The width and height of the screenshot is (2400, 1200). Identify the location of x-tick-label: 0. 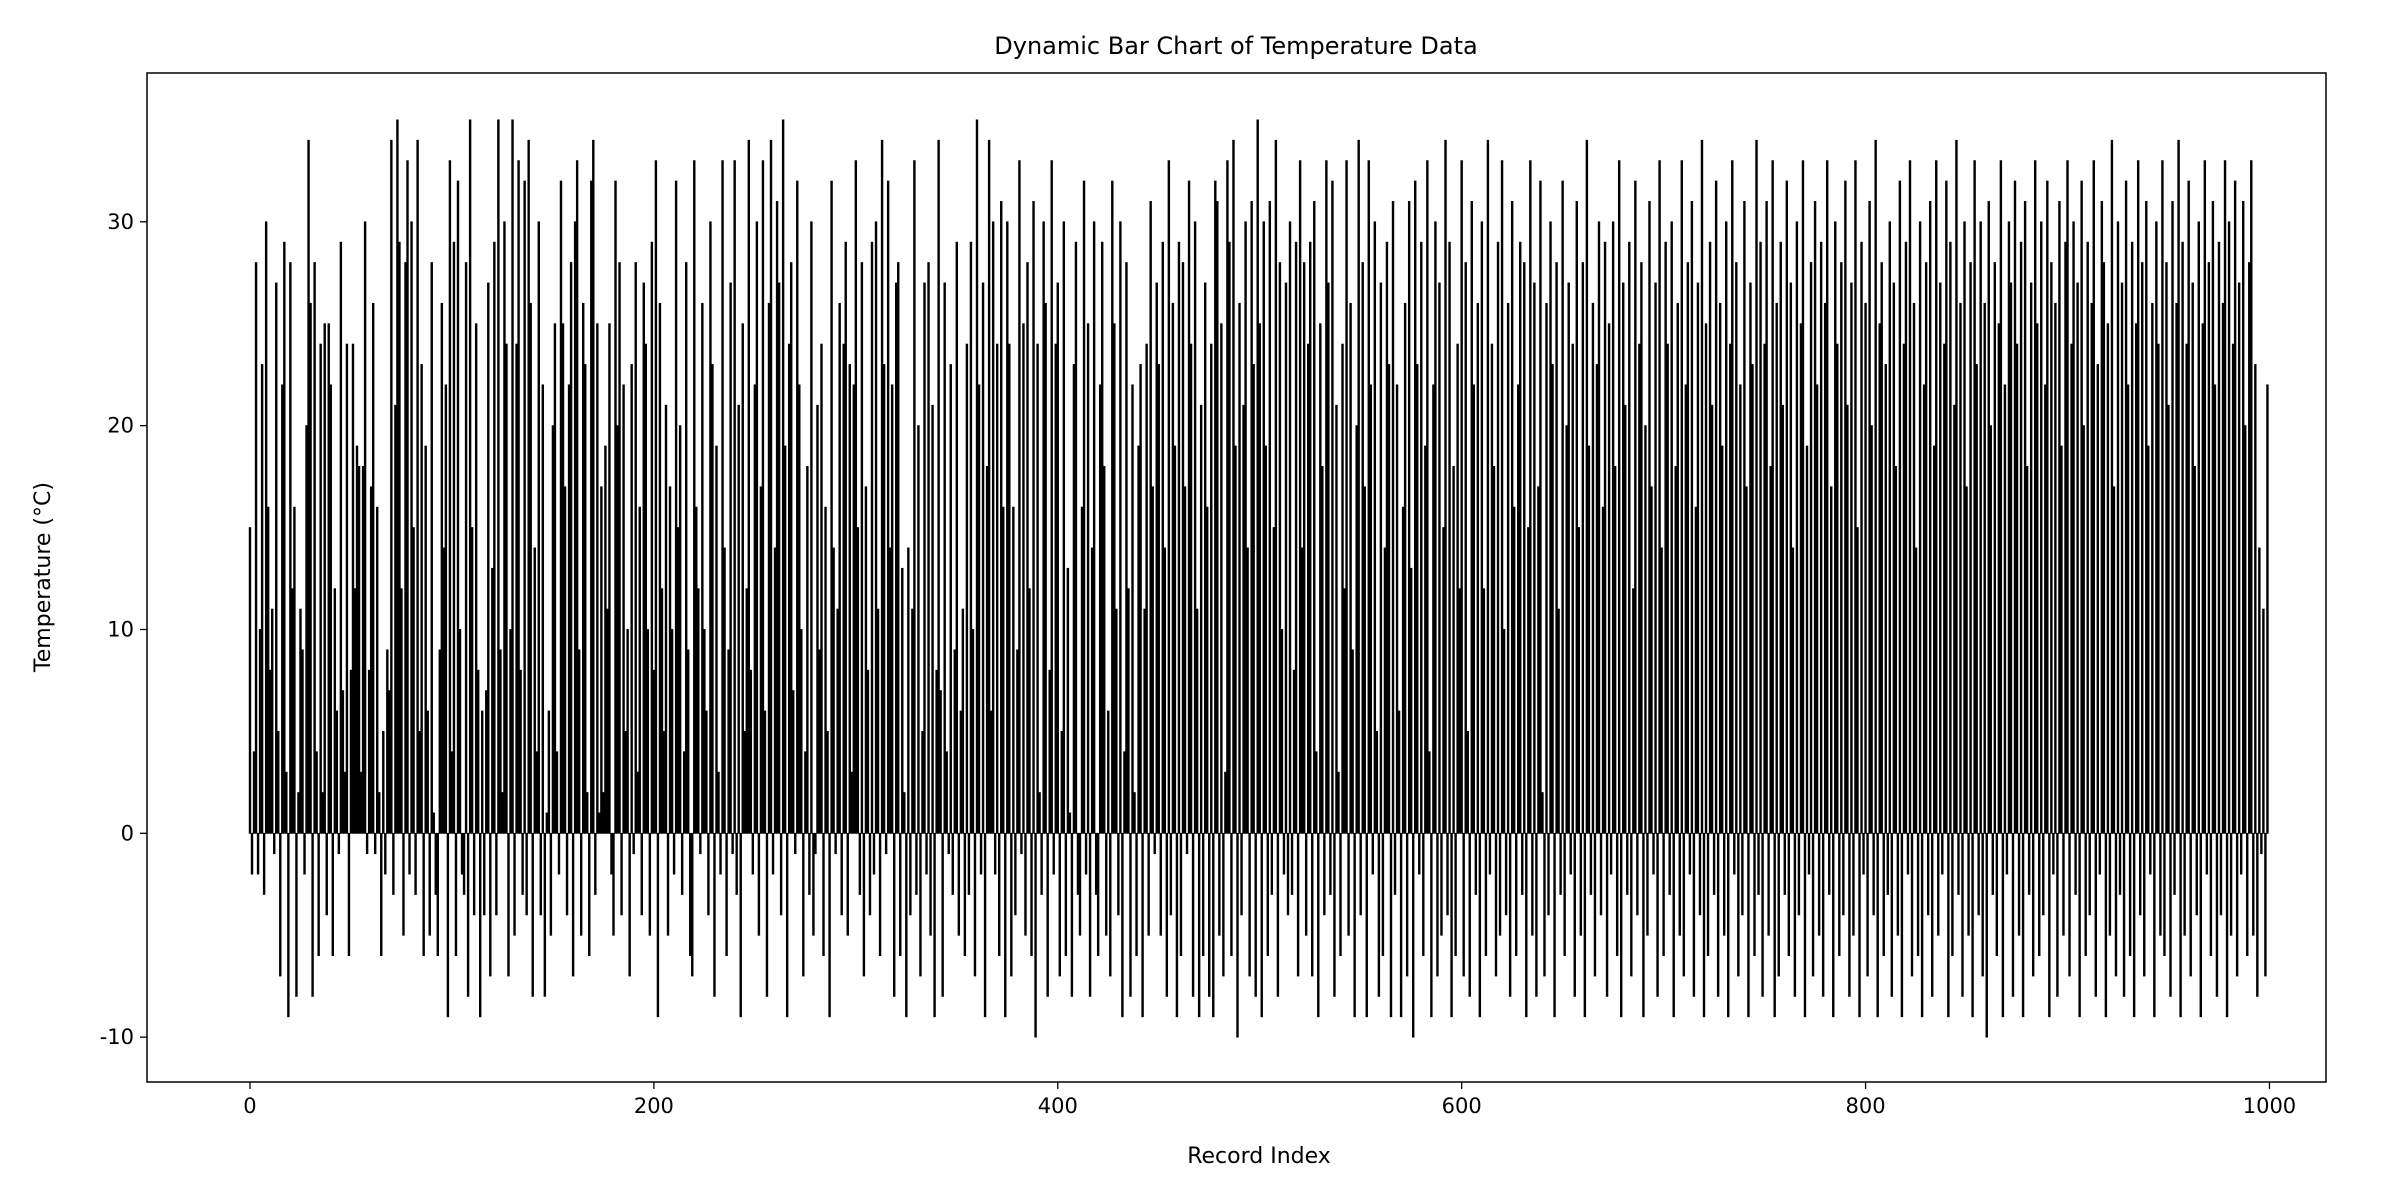
(249, 1106).